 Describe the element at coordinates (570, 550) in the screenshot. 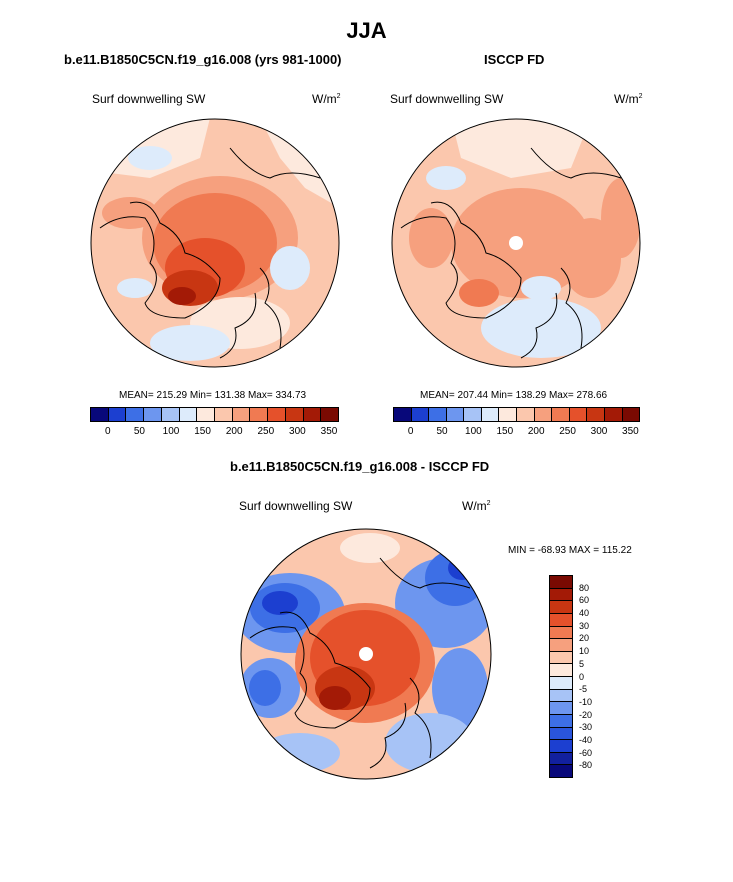

I see `diff-stats: MIN = -68.93 MAX = 115.22` at that location.